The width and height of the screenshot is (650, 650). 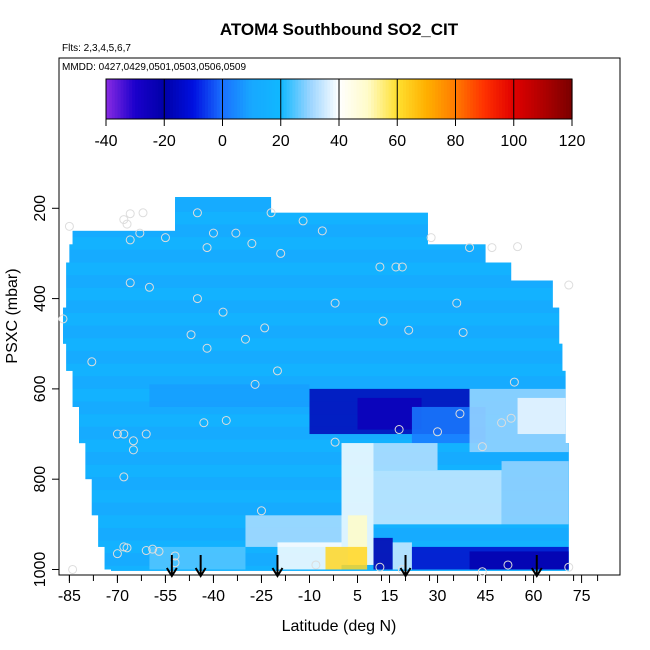 What do you see at coordinates (40, 298) in the screenshot?
I see `y-tick-label: 400` at bounding box center [40, 298].